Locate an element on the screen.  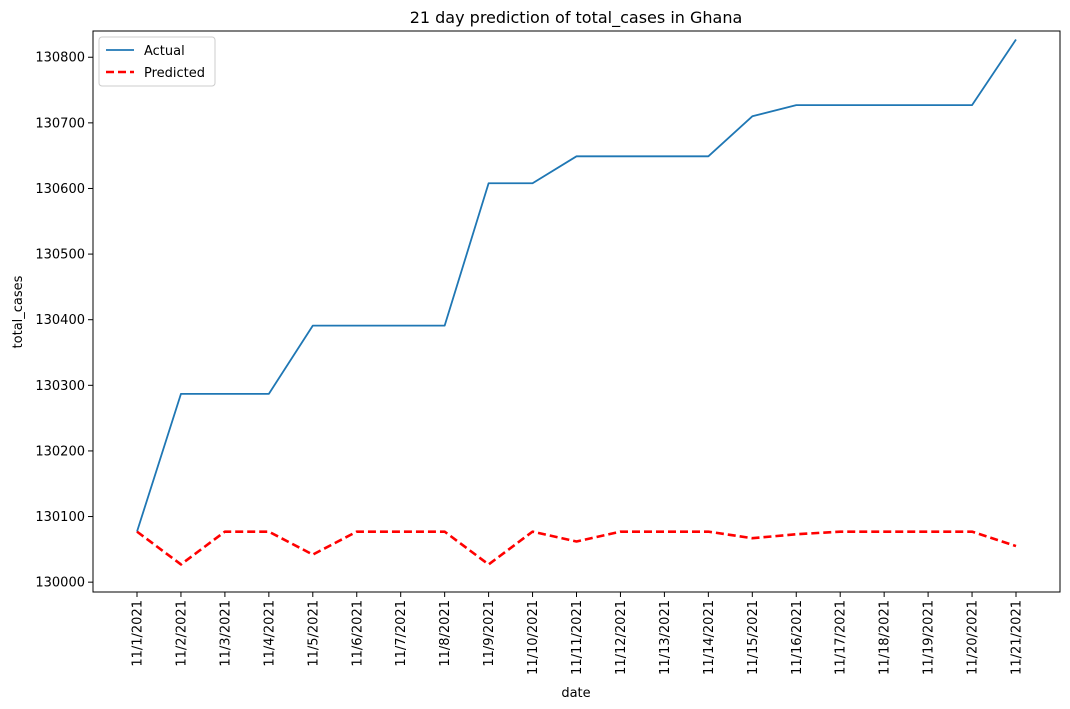
y-tick-label: 130400 is located at coordinates (60, 320).